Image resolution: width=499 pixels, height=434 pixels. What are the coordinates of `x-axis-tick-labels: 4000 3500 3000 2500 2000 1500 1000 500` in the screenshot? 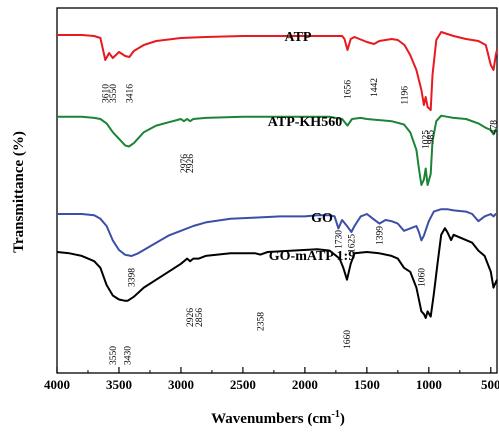 It's located at (271, 384).